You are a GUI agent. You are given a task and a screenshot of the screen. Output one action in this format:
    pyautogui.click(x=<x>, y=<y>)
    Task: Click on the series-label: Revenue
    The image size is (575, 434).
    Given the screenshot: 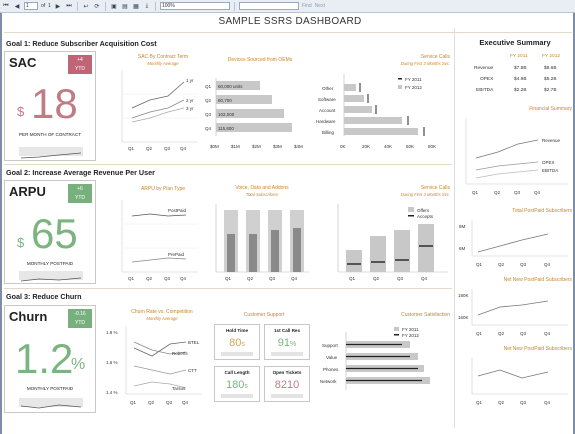 What is the action you would take?
    pyautogui.click(x=551, y=140)
    